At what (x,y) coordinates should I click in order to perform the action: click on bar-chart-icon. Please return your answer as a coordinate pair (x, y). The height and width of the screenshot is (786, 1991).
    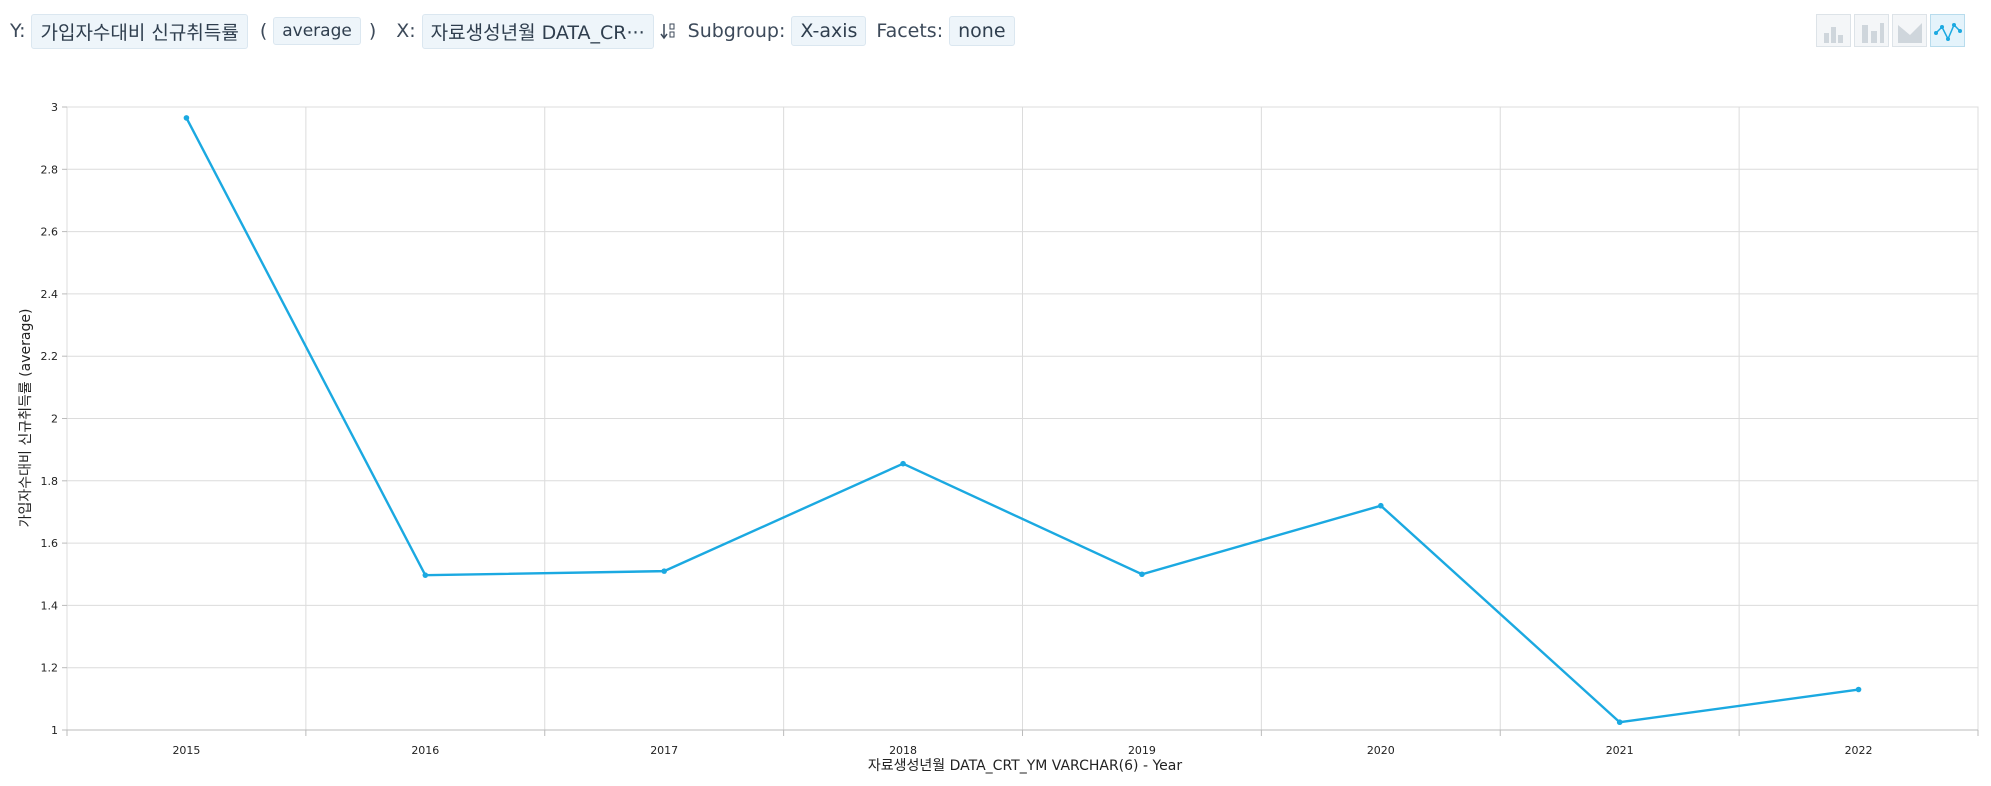
    Looking at the image, I should click on (1833, 30).